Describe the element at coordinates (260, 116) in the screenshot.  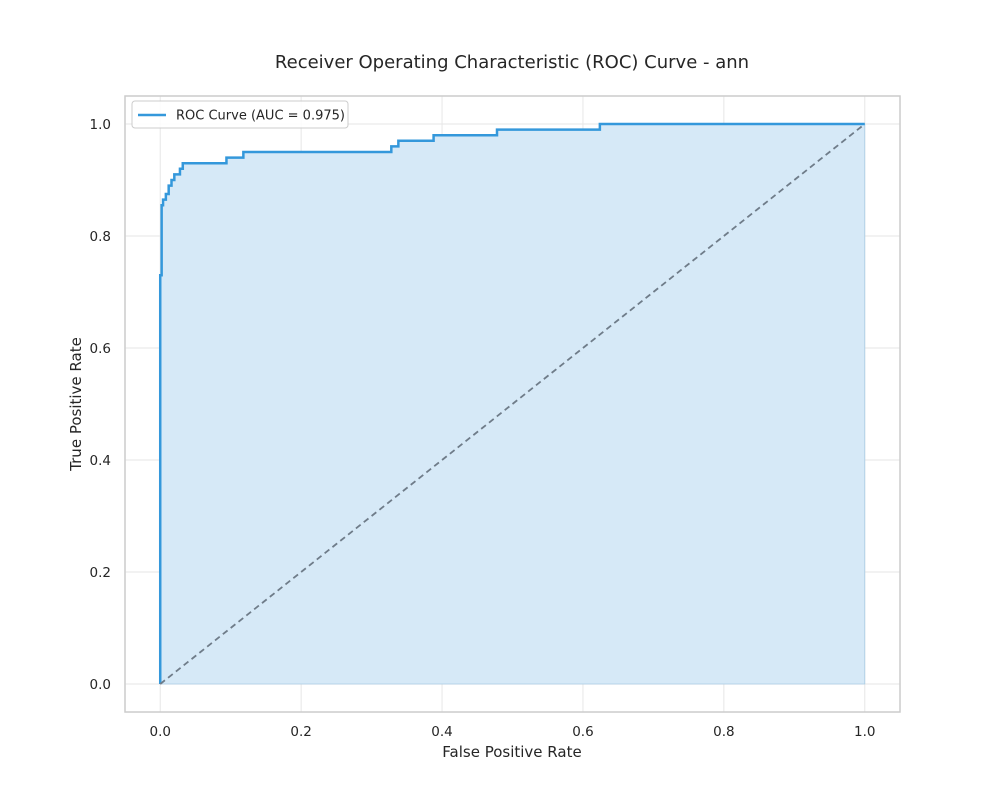
I see `legend-label-roc: ROC Curve (AUC = 0.975)` at that location.